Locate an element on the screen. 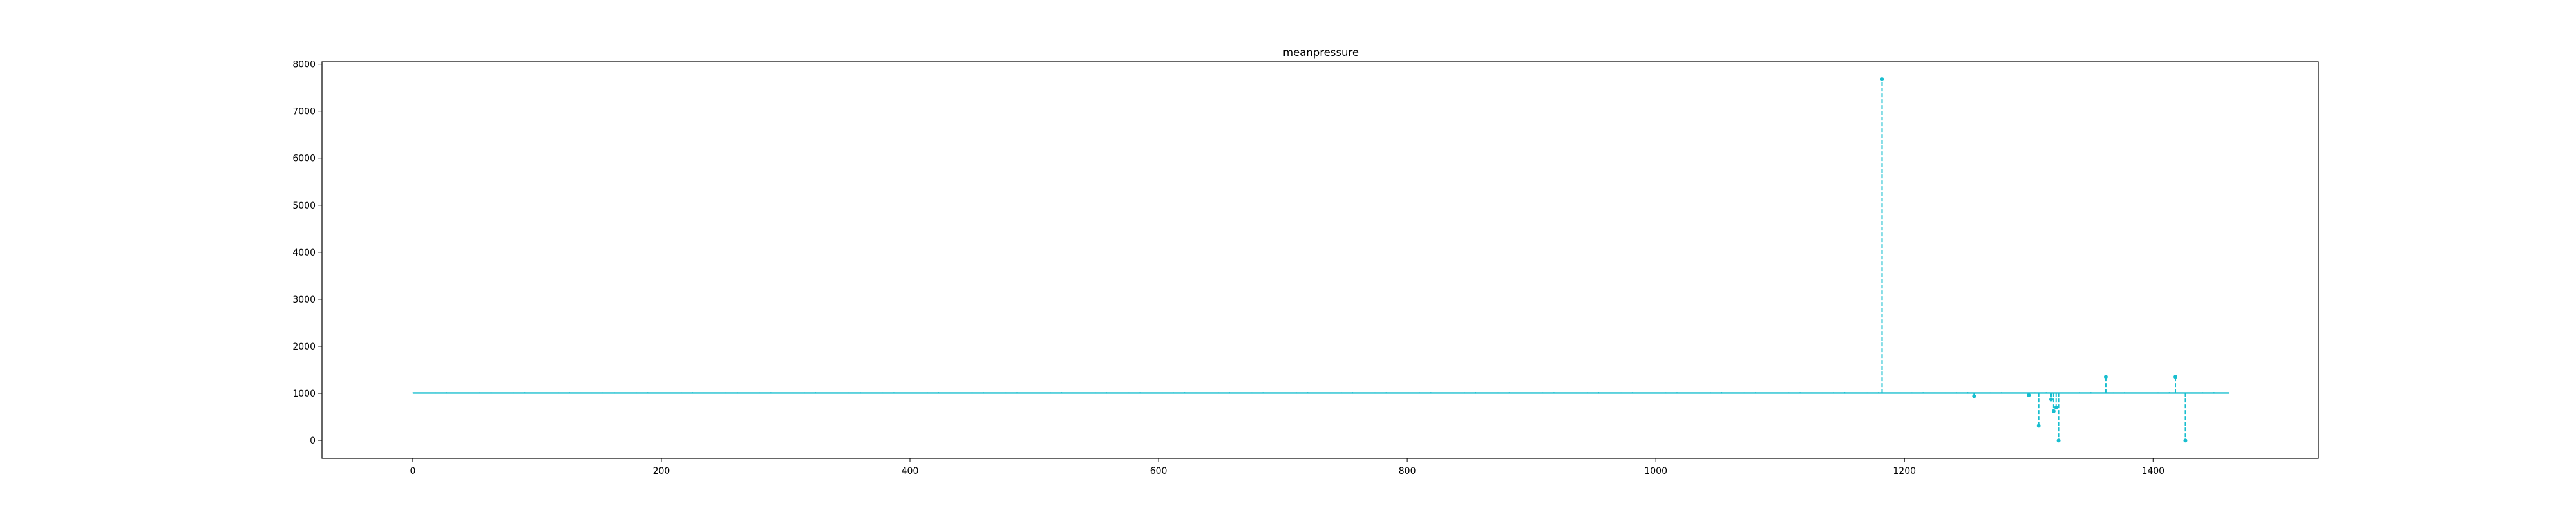 This screenshot has width=2576, height=515. y-tick-label: 1000 is located at coordinates (304, 394).